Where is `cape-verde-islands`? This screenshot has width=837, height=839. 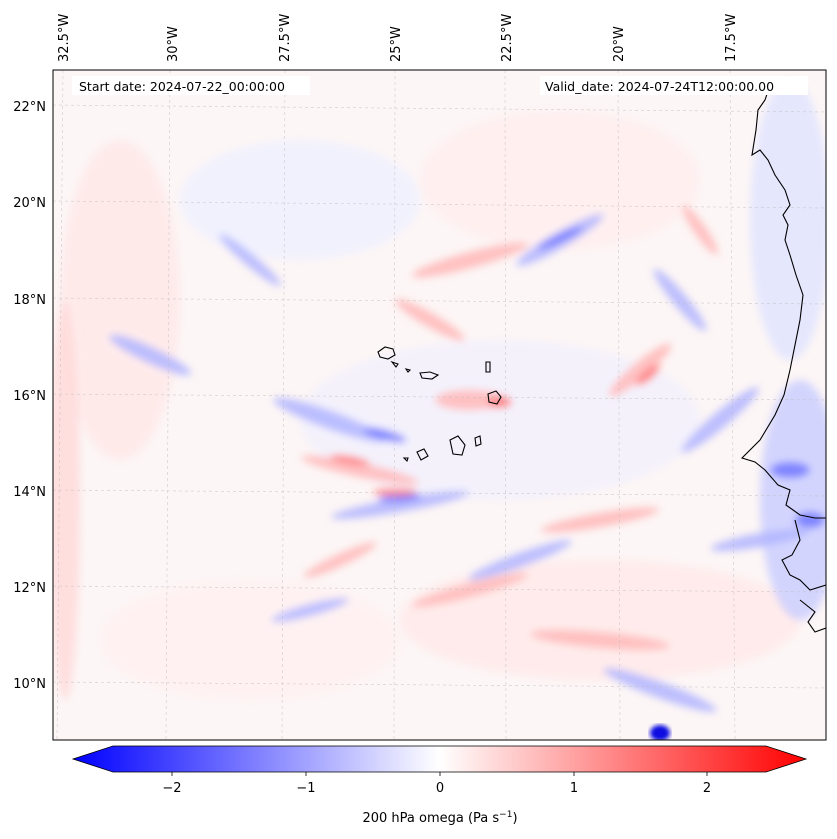
cape-verde-islands is located at coordinates (439, 404).